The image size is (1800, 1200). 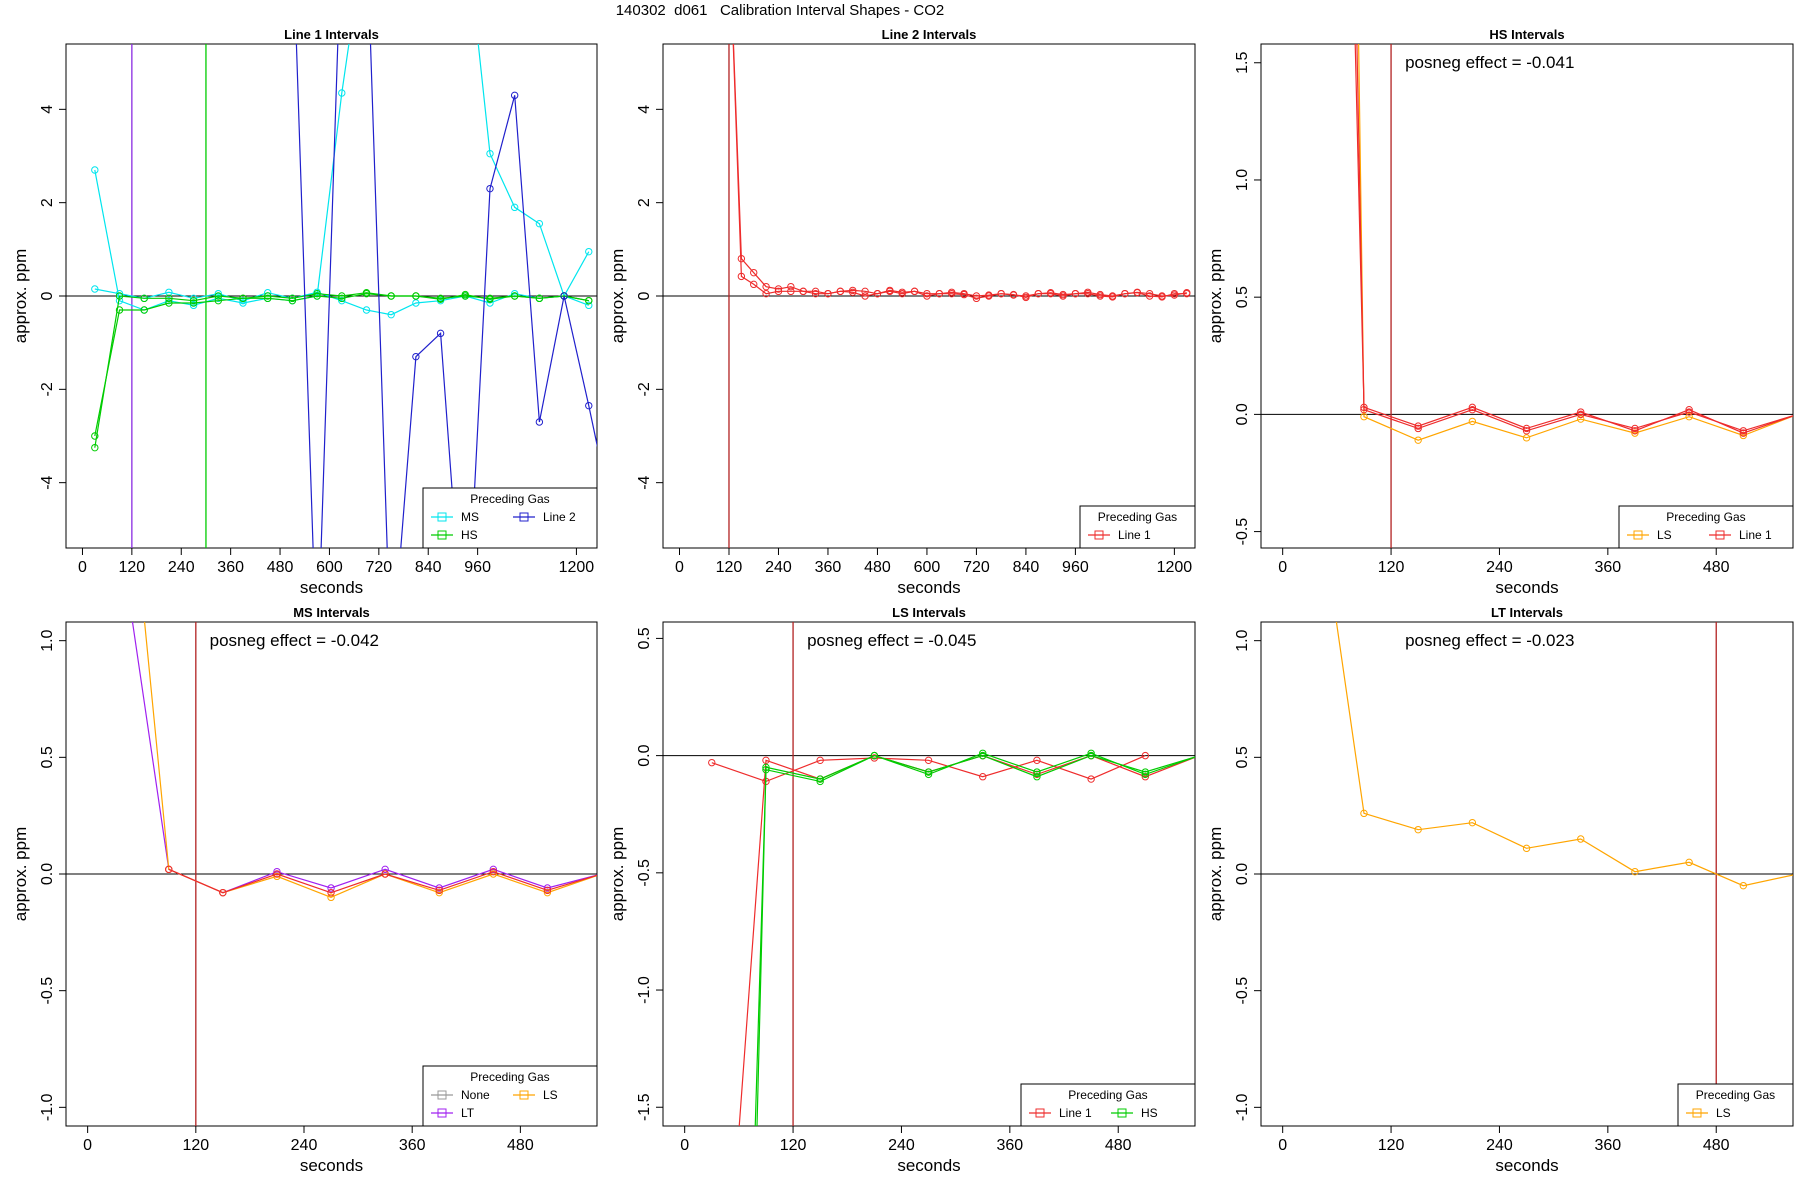 I want to click on y-tick-label: 2, so click(x=644, y=202).